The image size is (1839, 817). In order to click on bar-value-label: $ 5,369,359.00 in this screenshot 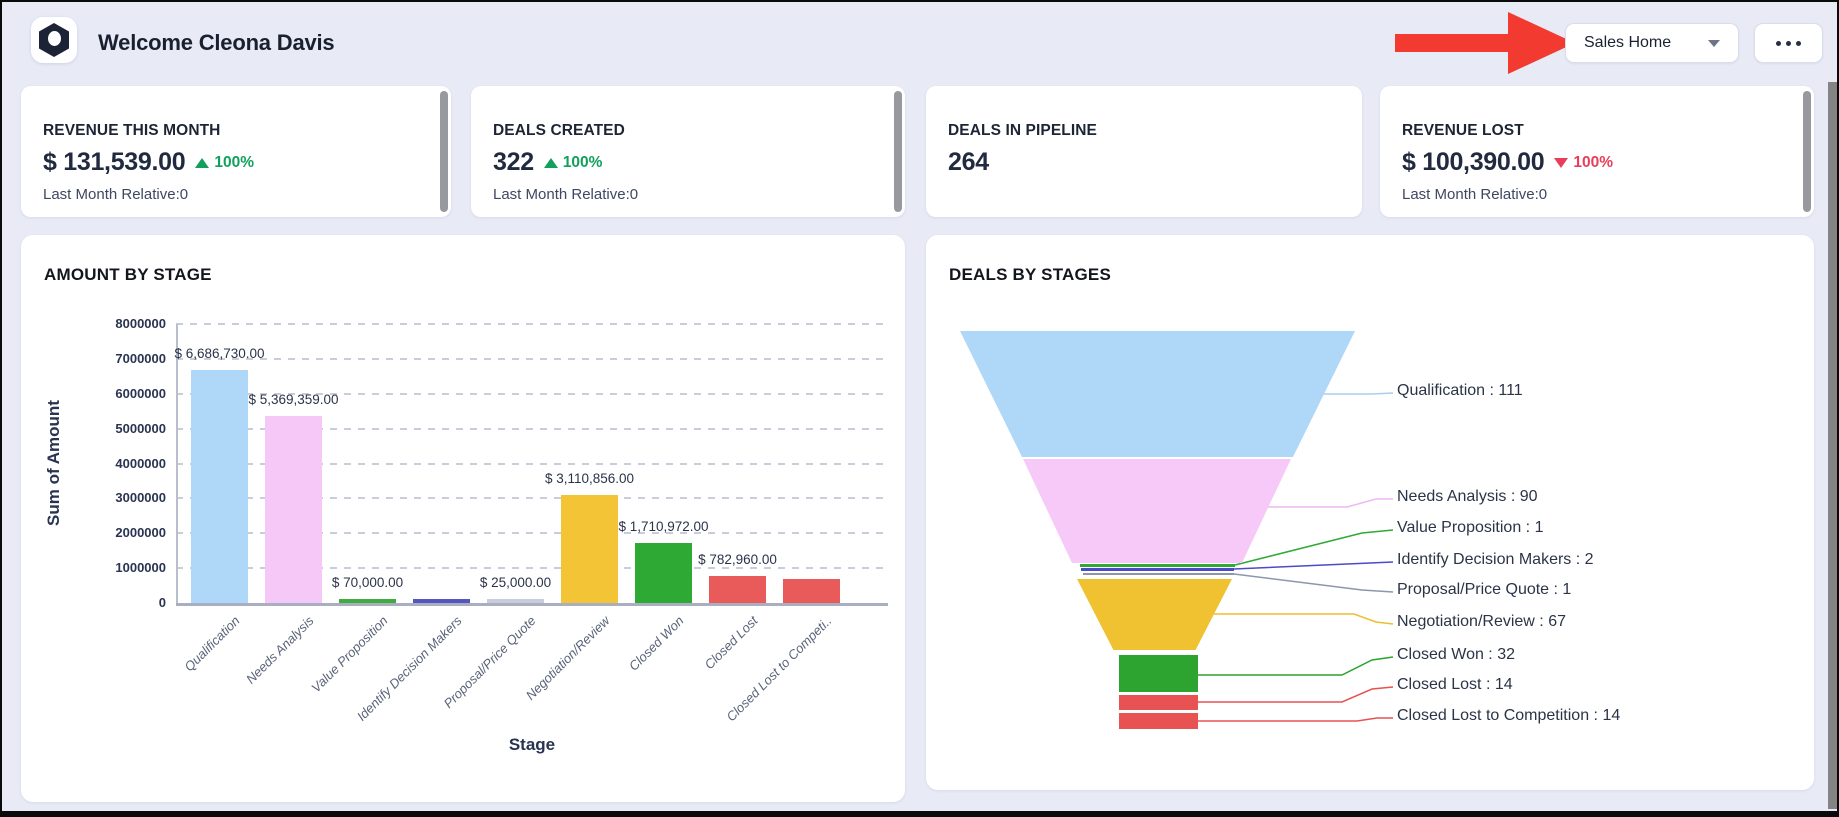, I will do `click(293, 399)`.